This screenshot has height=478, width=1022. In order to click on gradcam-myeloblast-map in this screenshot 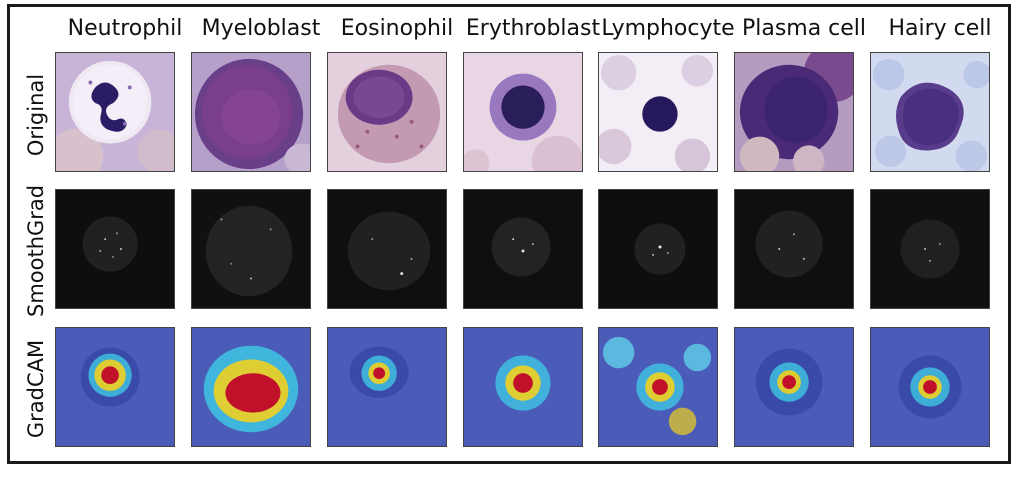, I will do `click(251, 387)`.